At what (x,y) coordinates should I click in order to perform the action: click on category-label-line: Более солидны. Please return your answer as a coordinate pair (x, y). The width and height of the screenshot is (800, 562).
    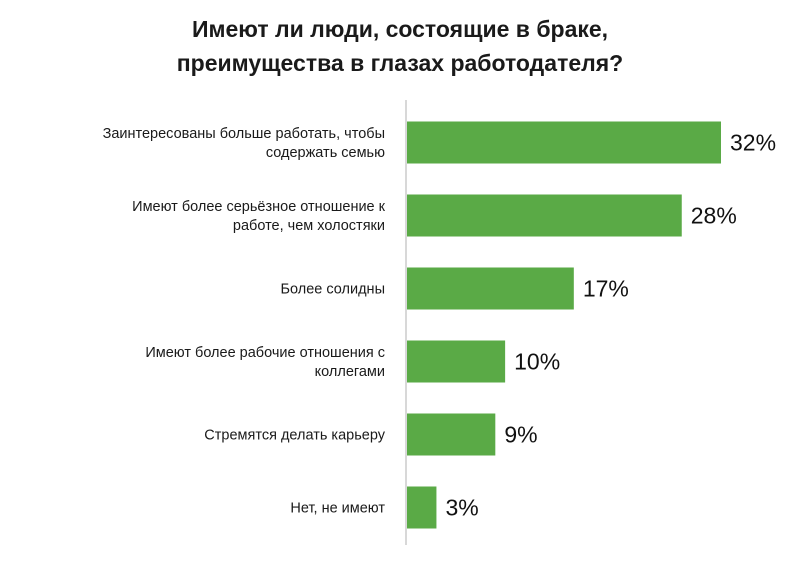
    Looking at the image, I should click on (333, 290).